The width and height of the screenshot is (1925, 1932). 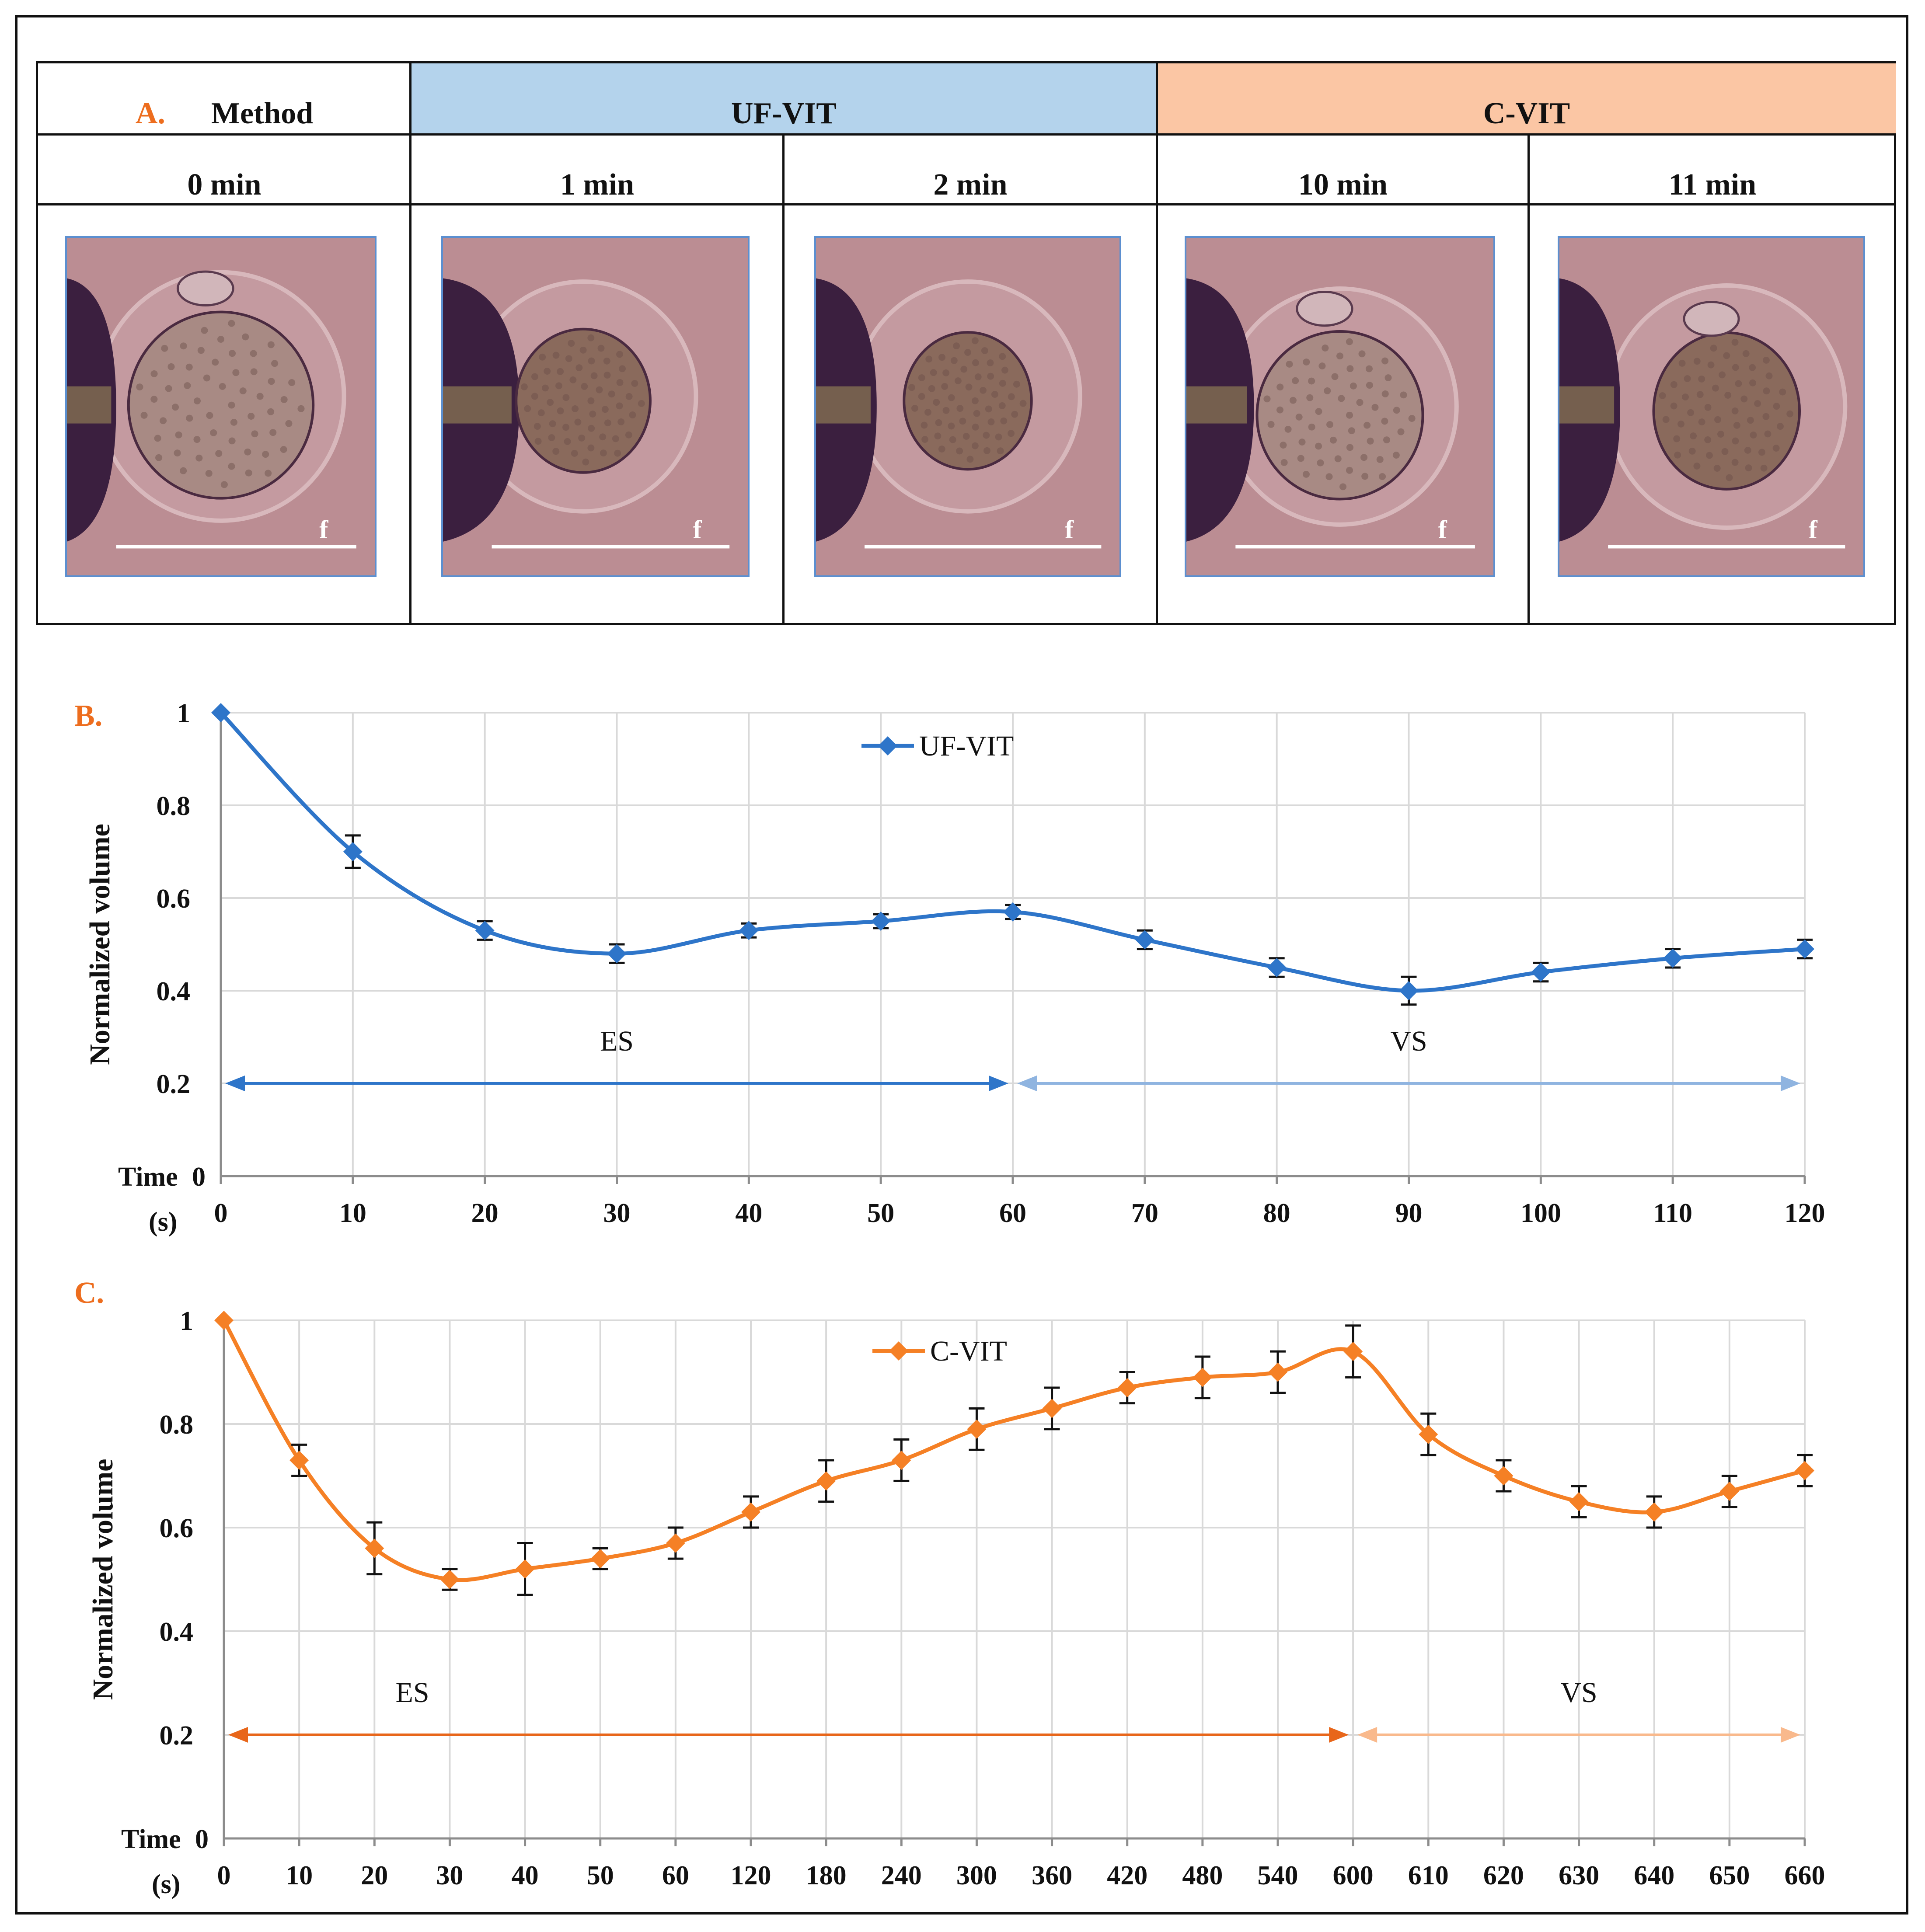 I want to click on time-label-3: 10 min, so click(x=1343, y=184).